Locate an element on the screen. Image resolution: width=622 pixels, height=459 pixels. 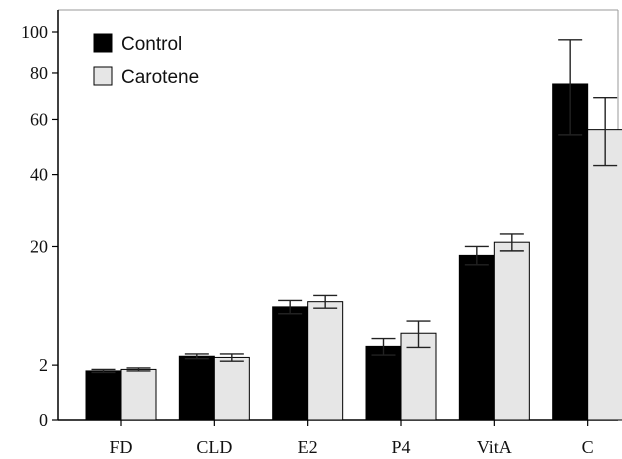
legend-label-control: Control is located at coordinates (151, 44).